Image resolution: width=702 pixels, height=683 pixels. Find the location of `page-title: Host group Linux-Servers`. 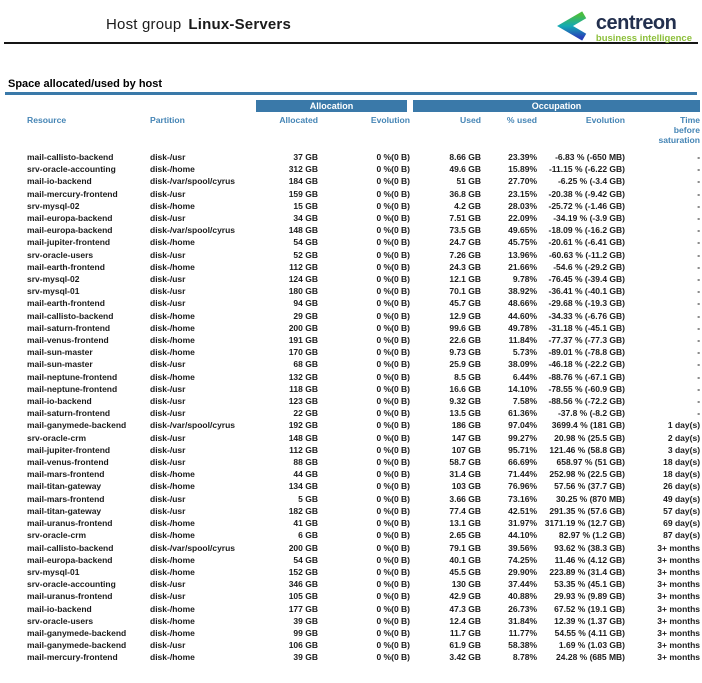

page-title: Host group Linux-Servers is located at coordinates (198, 24).